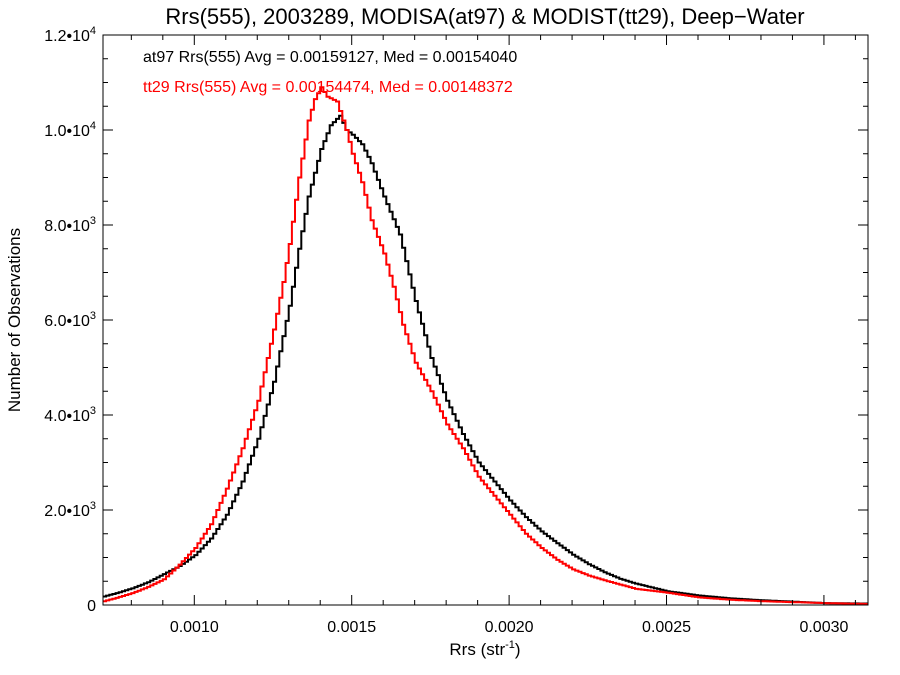  Describe the element at coordinates (70, 510) in the screenshot. I see `y-tick-label: 2.0•103` at that location.